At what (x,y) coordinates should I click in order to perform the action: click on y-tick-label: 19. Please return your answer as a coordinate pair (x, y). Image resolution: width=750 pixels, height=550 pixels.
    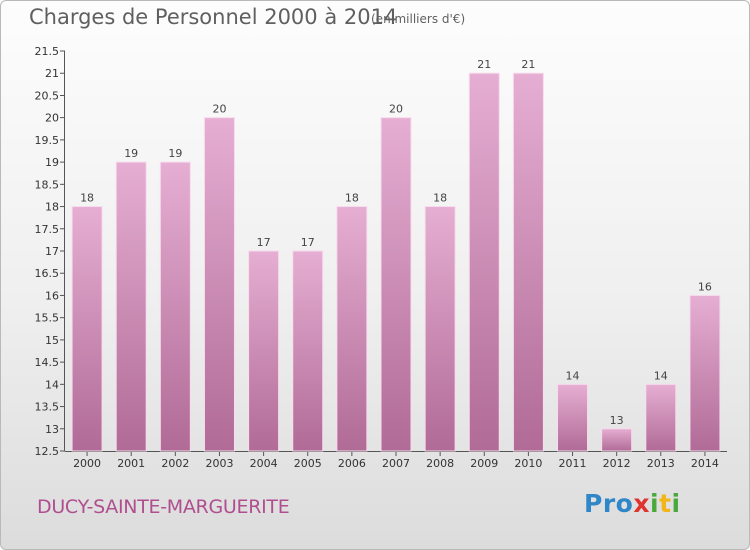
    Looking at the image, I should click on (52, 162).